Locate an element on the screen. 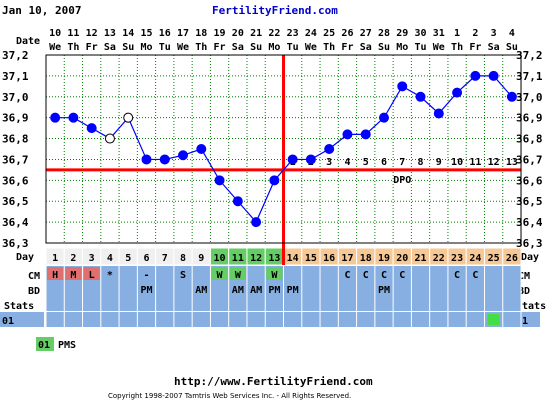  day-number-label: 4 is located at coordinates (110, 258).